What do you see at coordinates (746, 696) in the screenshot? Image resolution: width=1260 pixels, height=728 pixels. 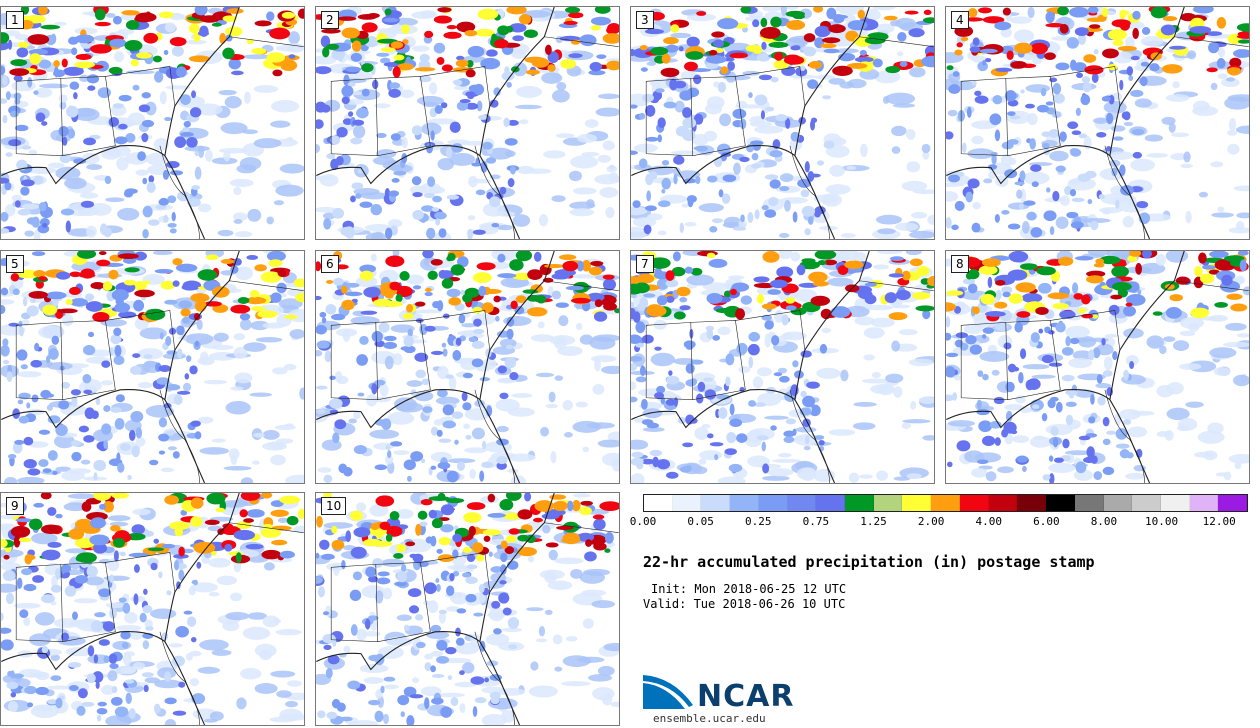 I see `ncar-logo-text: NCAR` at bounding box center [746, 696].